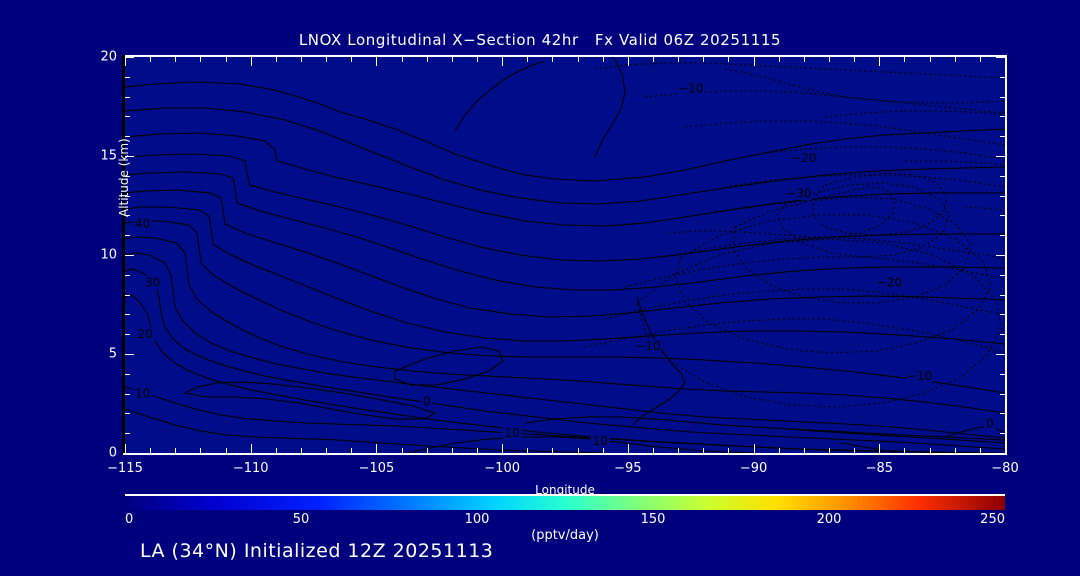 This screenshot has width=1080, height=576. What do you see at coordinates (123, 255) in the screenshot?
I see `axis-frame-left` at bounding box center [123, 255].